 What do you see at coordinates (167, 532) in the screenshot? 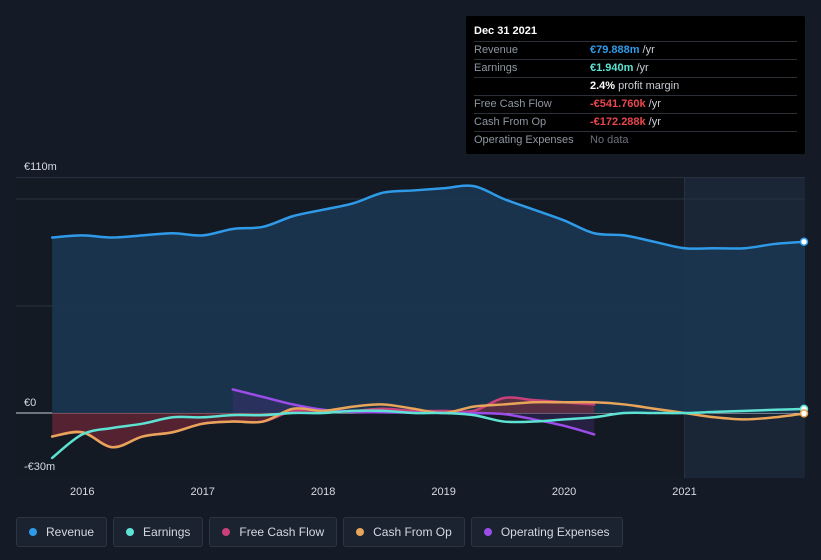
I see `legend-label: Earnings` at bounding box center [167, 532].